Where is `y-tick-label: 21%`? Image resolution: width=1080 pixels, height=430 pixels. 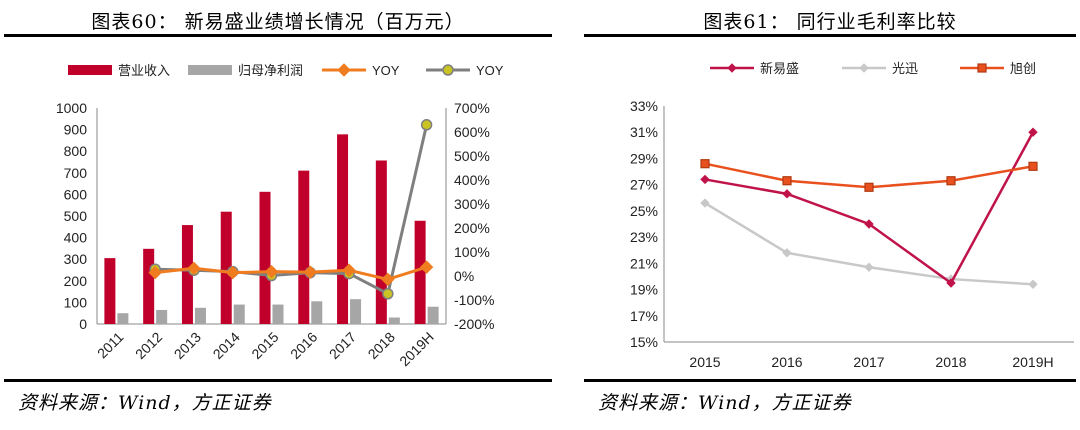 y-tick-label: 21% is located at coordinates (644, 263).